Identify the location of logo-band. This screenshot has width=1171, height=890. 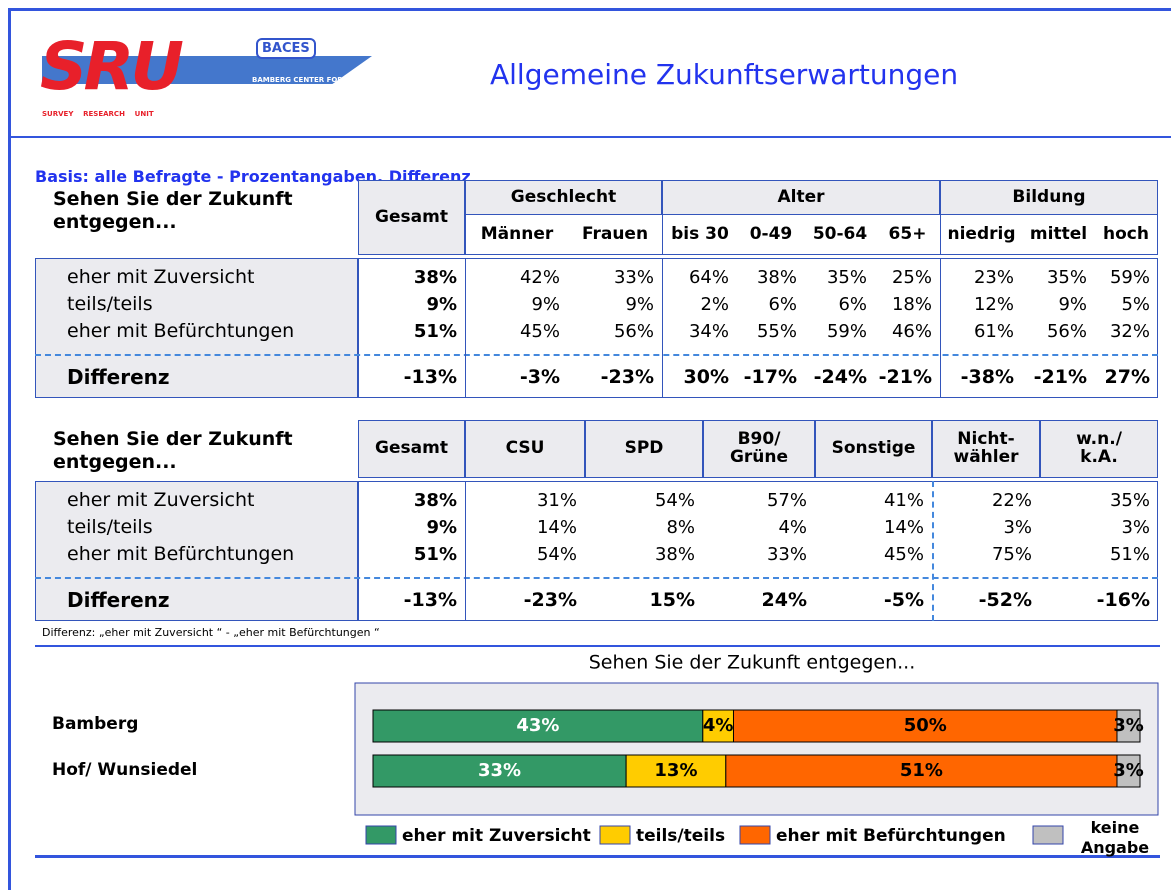
(207, 70).